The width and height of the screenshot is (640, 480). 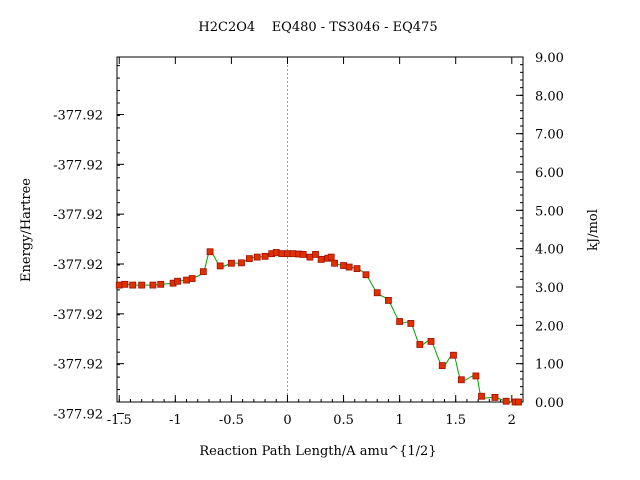 What do you see at coordinates (26, 230) in the screenshot?
I see `y-axis-left-title: Energy/Hartree` at bounding box center [26, 230].